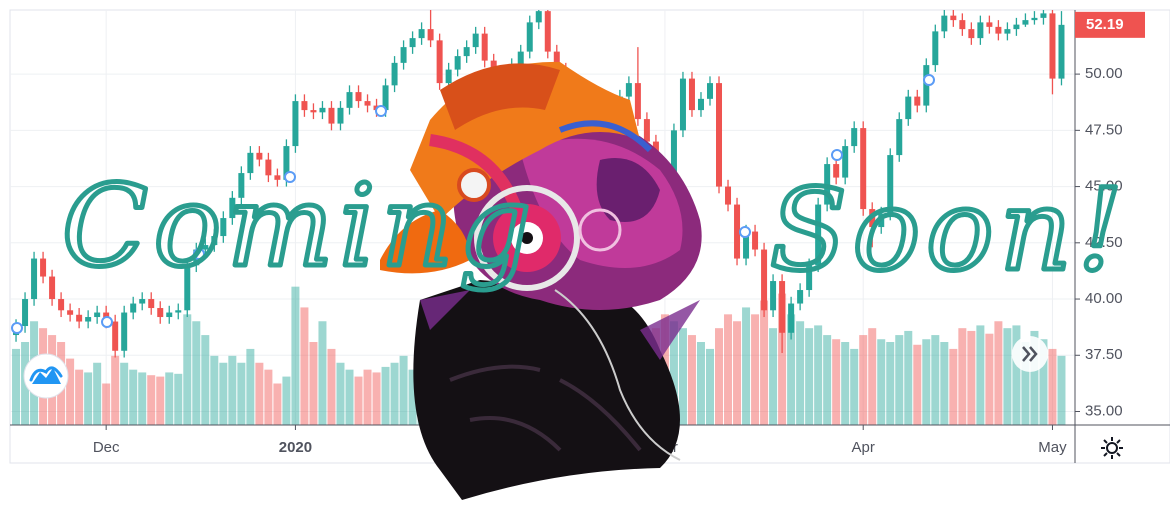 The height and width of the screenshot is (513, 1170). I want to click on x-tick-label: May, so click(1052, 447).